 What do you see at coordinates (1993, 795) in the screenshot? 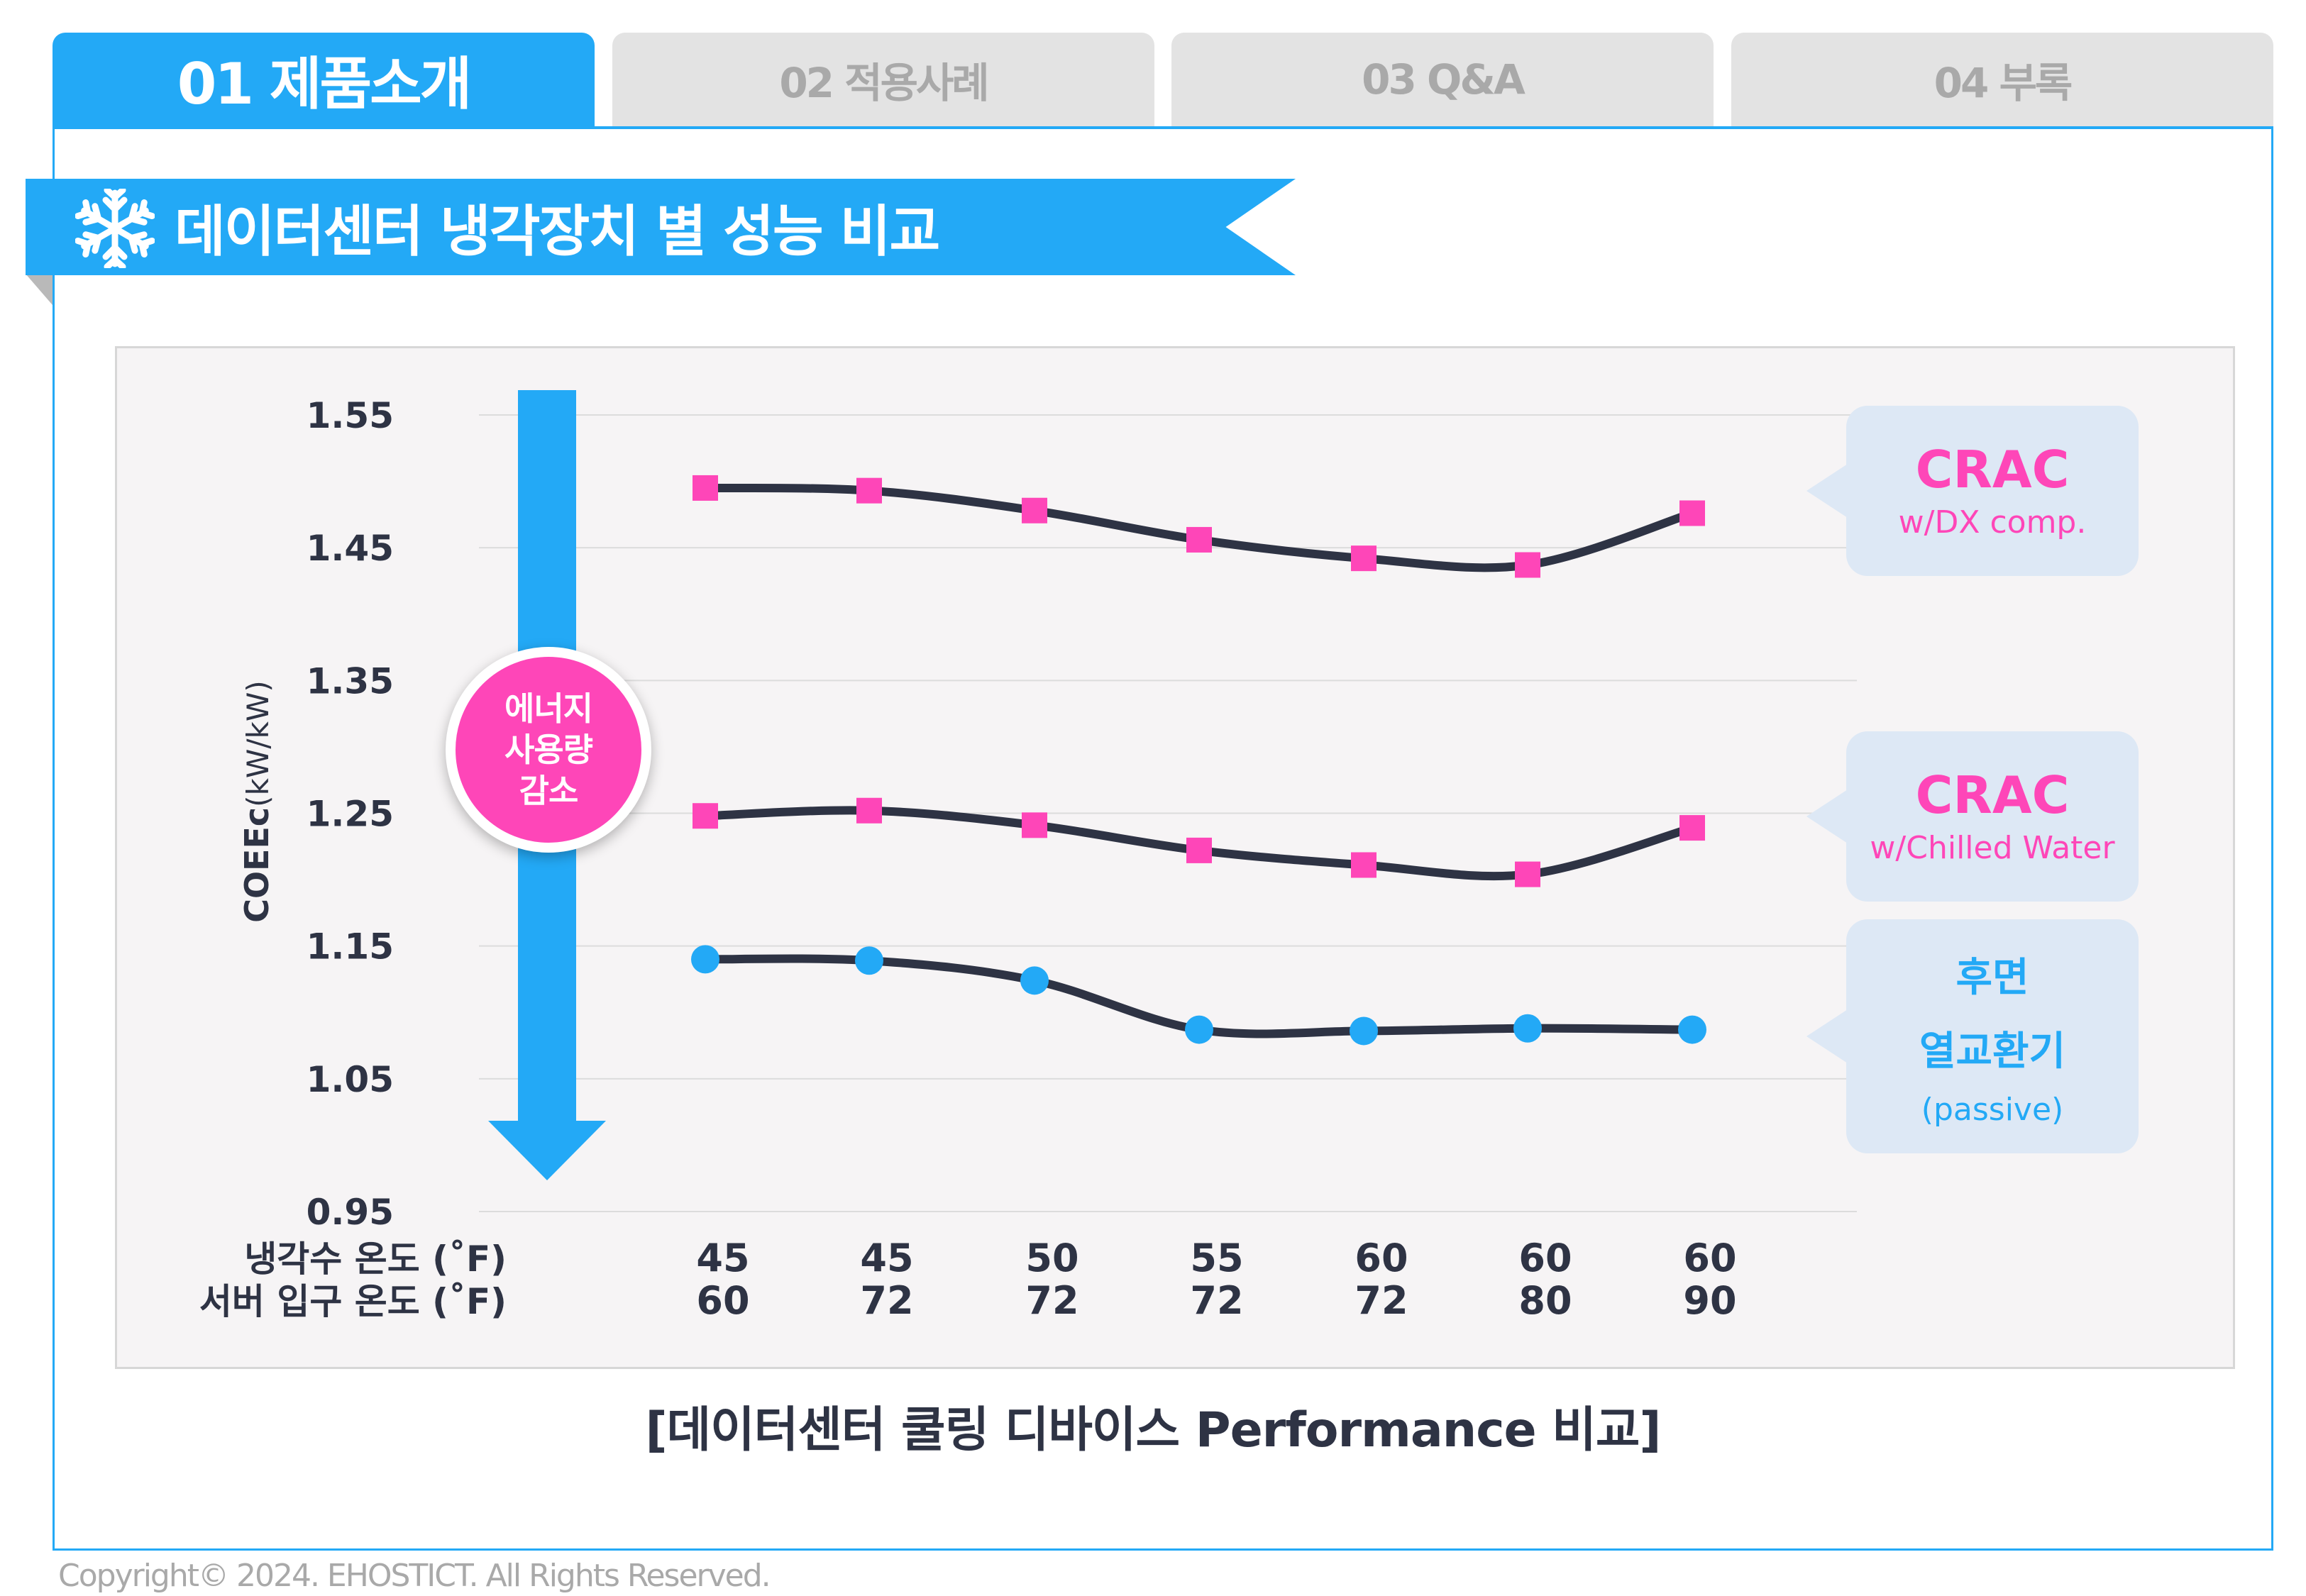
I see `legend-crac-chilled-title: CRAC` at bounding box center [1993, 795].